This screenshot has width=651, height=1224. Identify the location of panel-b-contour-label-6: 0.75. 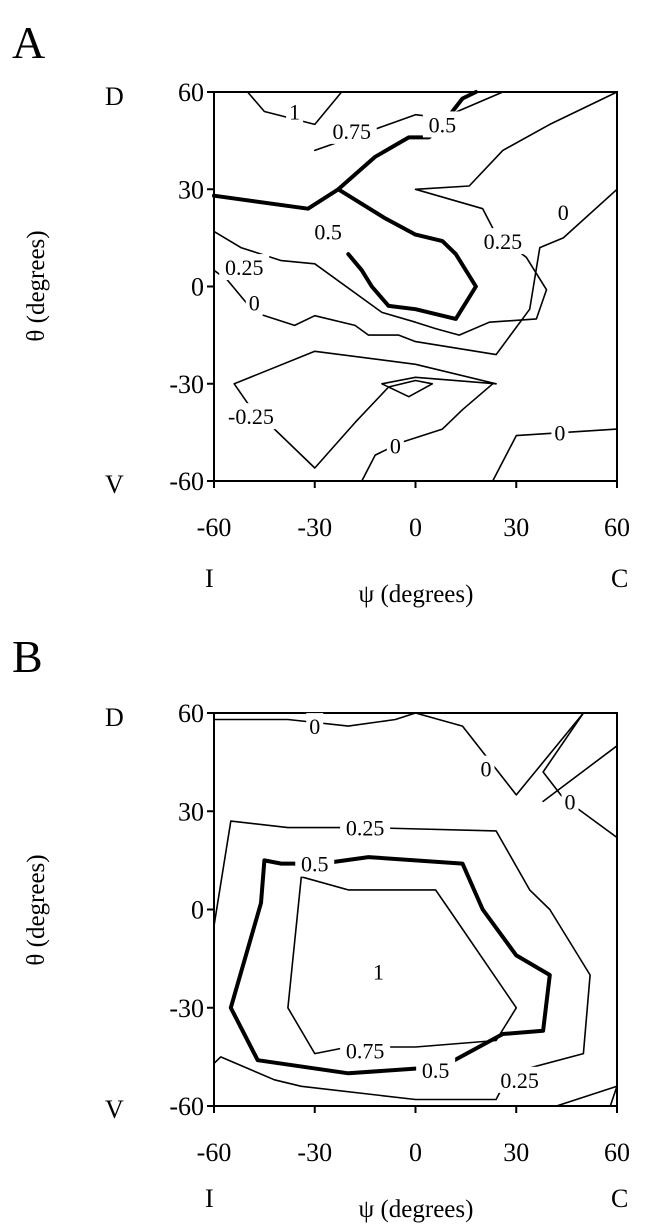
(365, 1050).